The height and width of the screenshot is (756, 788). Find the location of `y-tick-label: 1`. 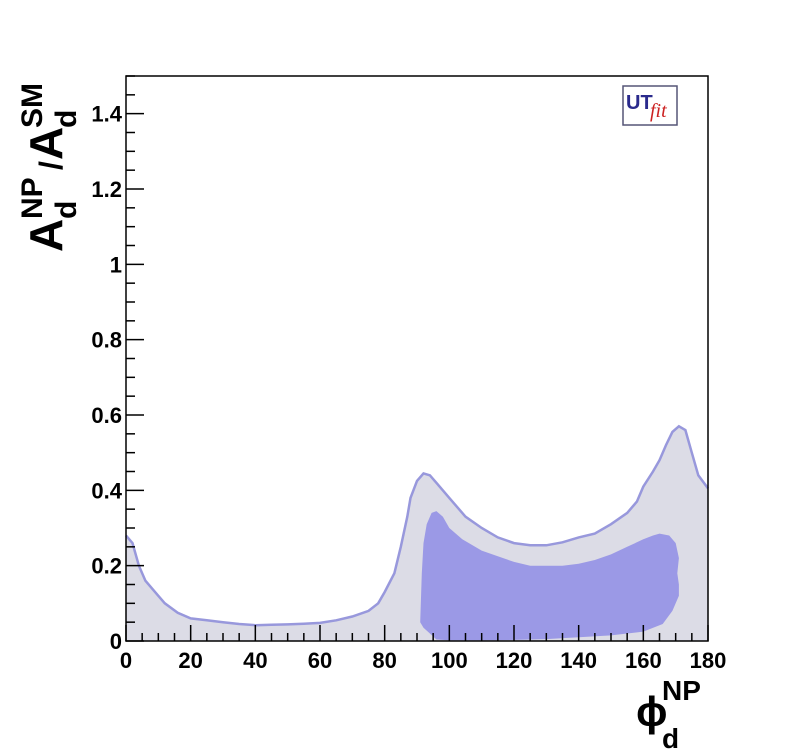

y-tick-label: 1 is located at coordinates (116, 264).